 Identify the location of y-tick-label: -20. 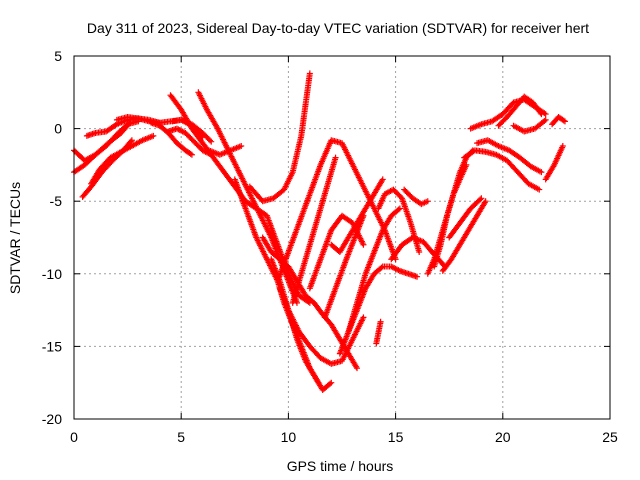
(52, 419).